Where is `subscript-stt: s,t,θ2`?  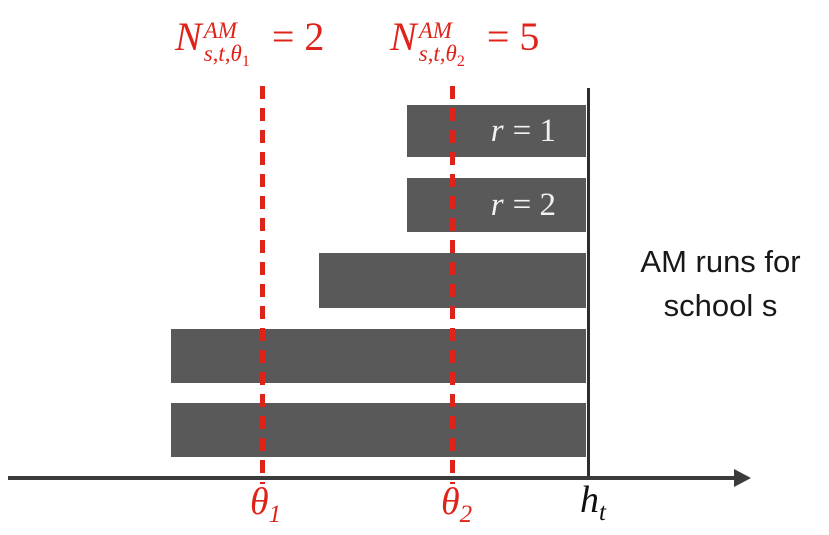 subscript-stt: s,t,θ2 is located at coordinates (441, 55).